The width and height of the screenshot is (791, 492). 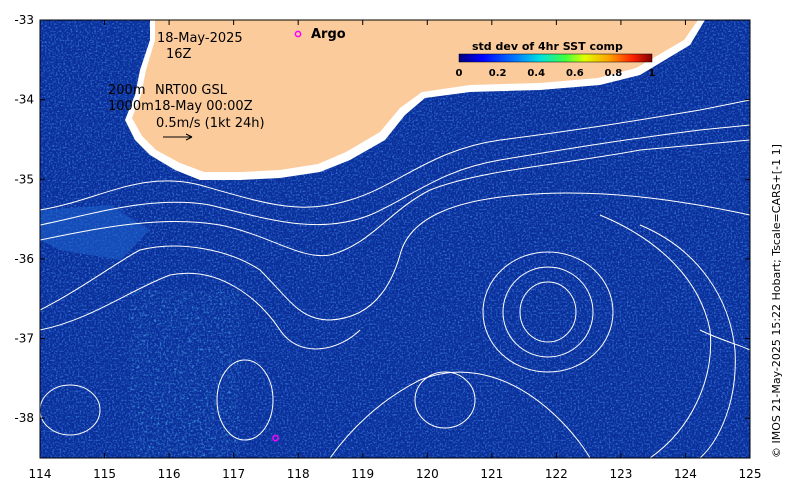 What do you see at coordinates (24, 259) in the screenshot?
I see `y-tick-label: -36` at bounding box center [24, 259].